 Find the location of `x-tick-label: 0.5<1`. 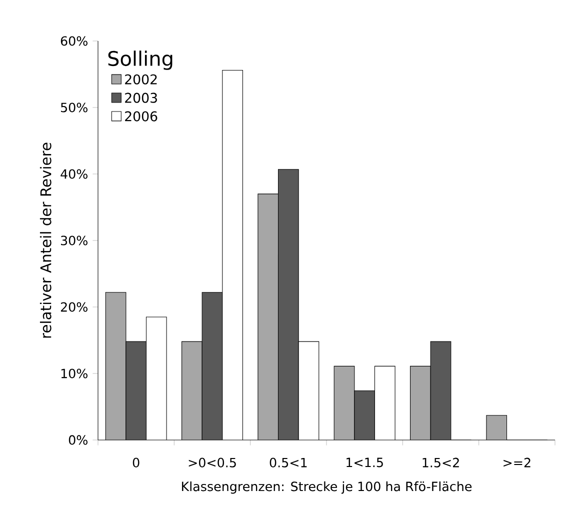

x-tick-label: 0.5<1 is located at coordinates (288, 463).